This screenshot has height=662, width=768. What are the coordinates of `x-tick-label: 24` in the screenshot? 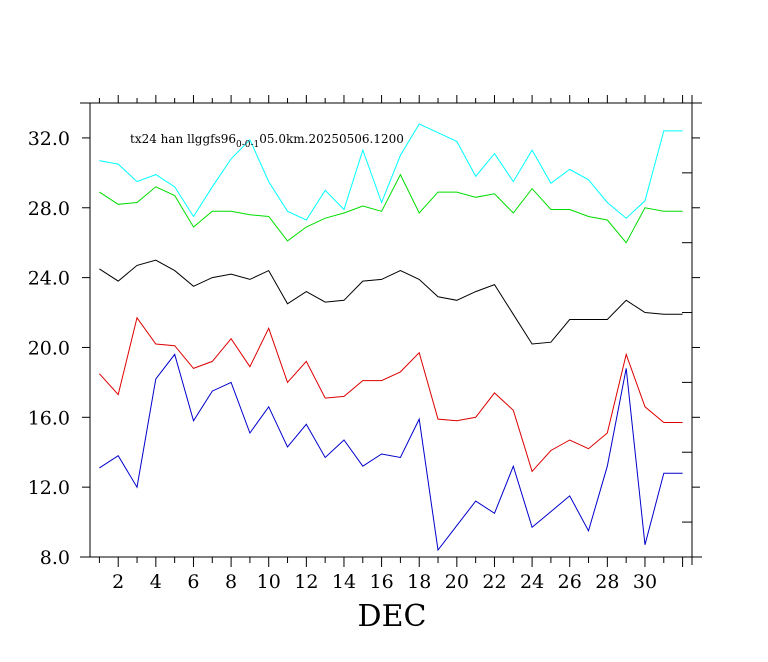 It's located at (532, 582).